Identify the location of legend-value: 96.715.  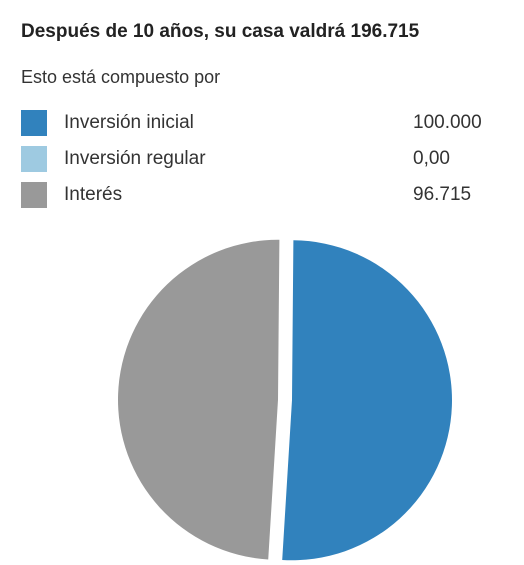
(442, 194).